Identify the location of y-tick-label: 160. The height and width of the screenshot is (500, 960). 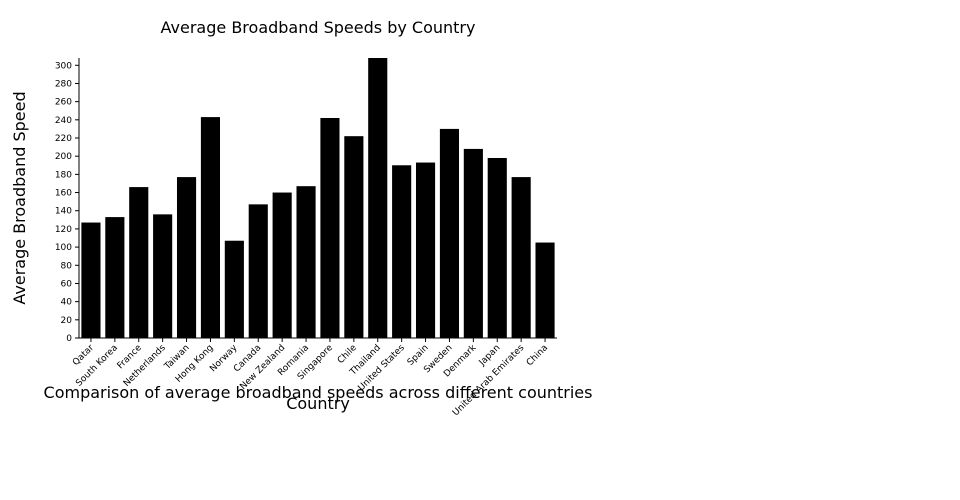
(63, 194).